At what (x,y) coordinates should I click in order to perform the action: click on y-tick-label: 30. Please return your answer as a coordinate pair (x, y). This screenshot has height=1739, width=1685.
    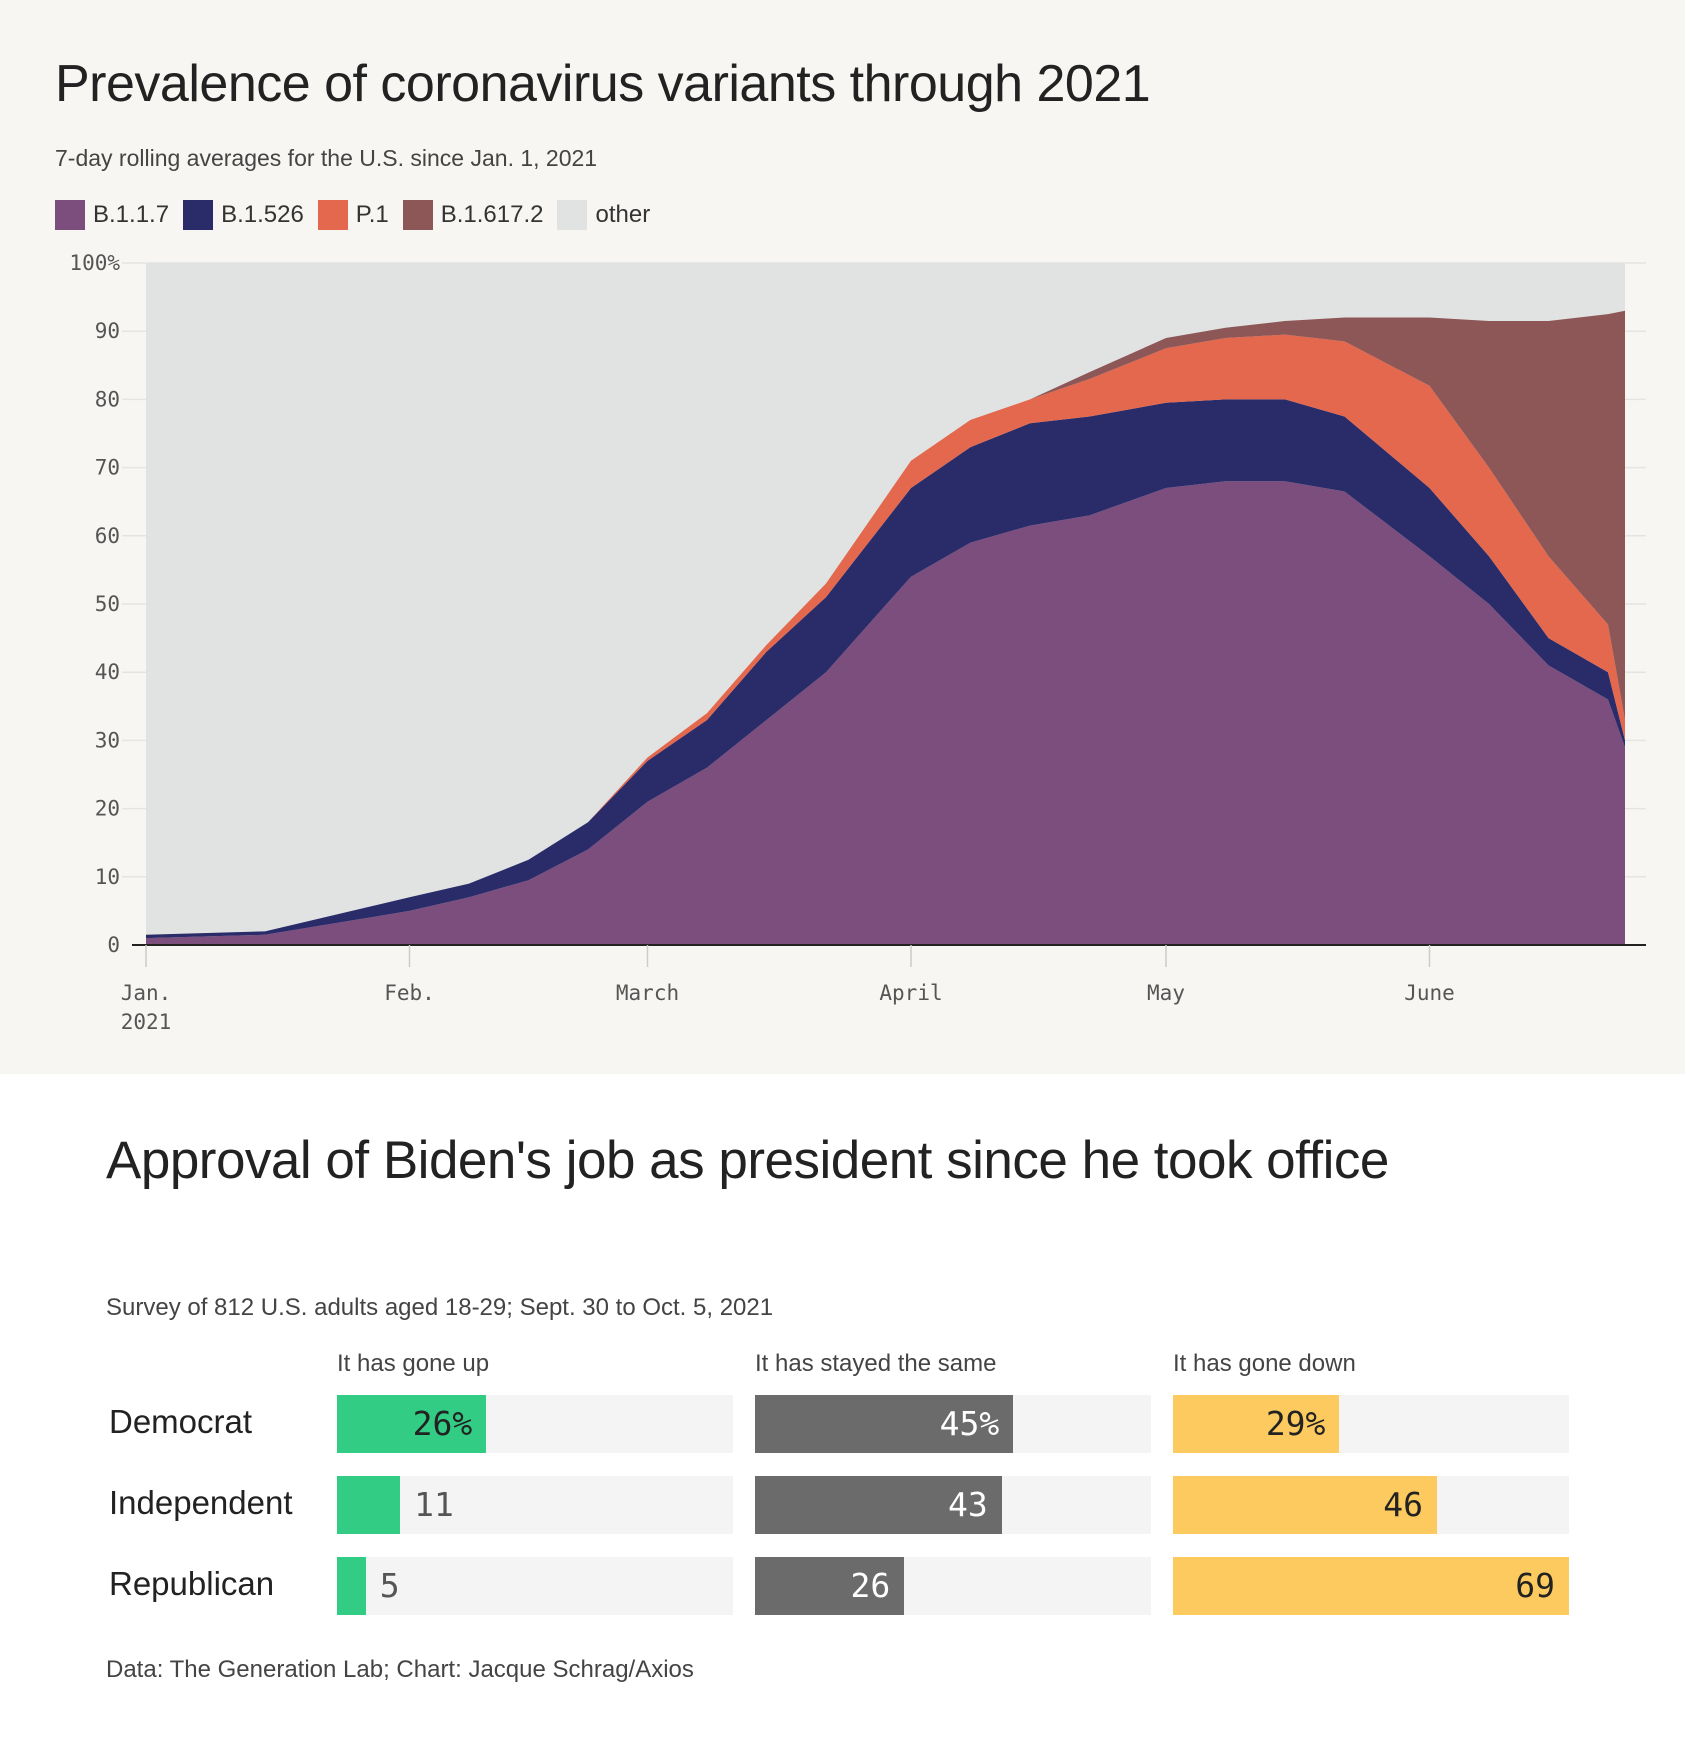
    Looking at the image, I should click on (107, 740).